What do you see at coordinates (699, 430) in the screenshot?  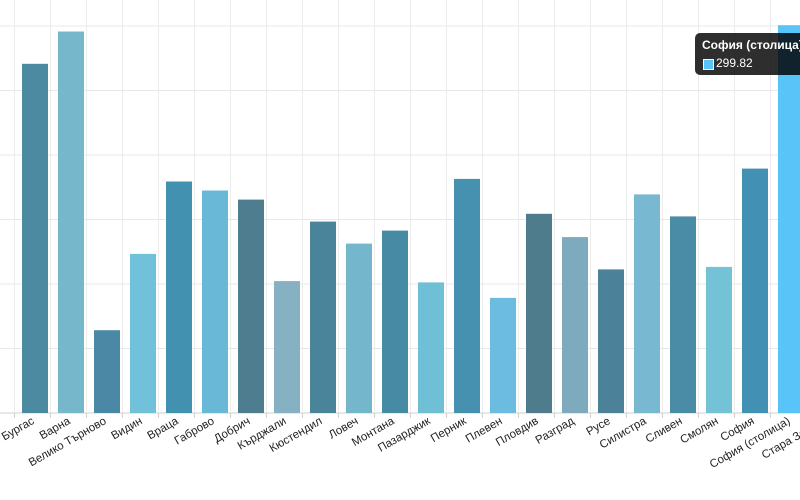 I see `x-tick-label: Смолян` at bounding box center [699, 430].